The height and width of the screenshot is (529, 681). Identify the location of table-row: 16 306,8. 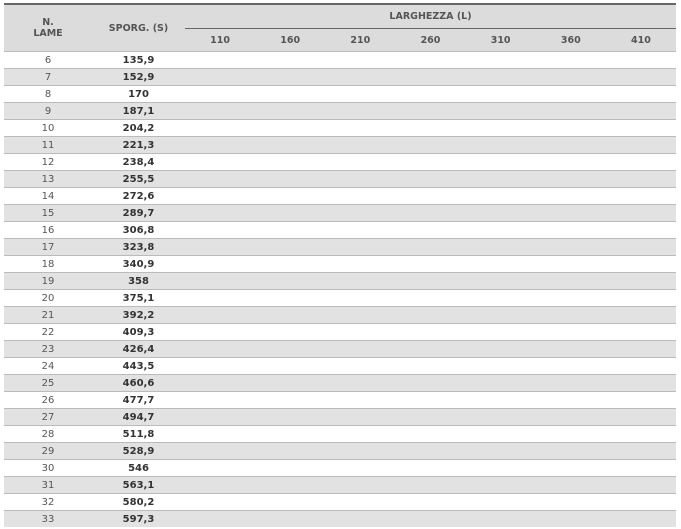
(340, 230).